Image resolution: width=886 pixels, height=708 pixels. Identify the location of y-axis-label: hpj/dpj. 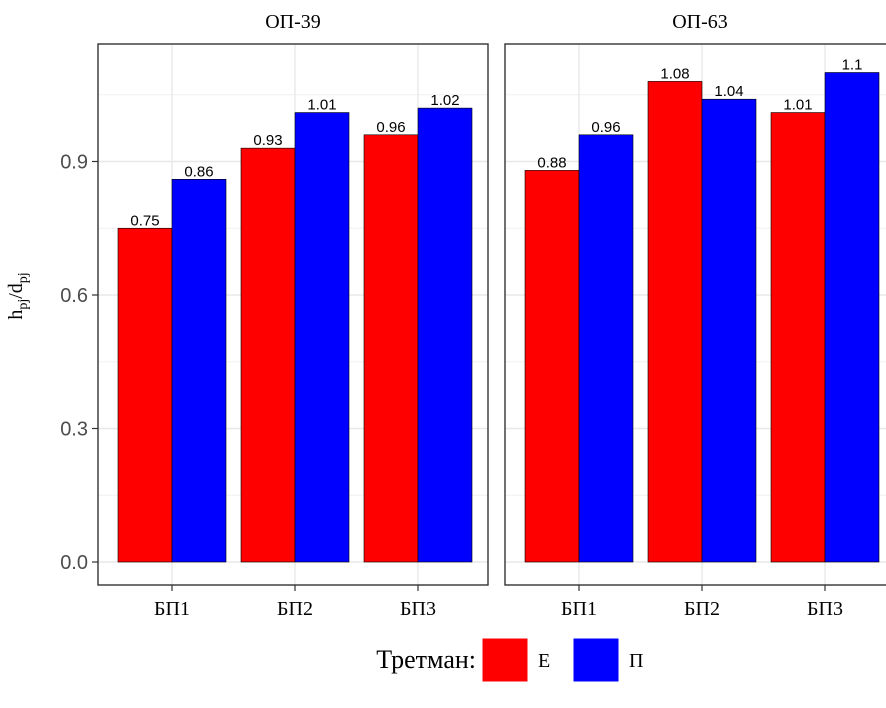
(18, 295).